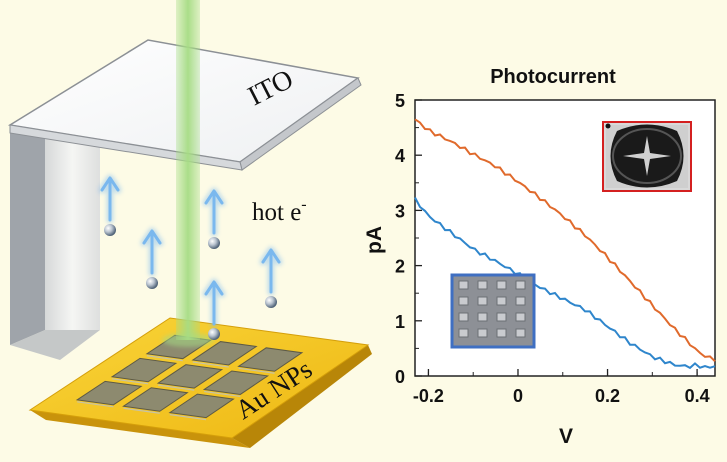 The image size is (727, 462). I want to click on x-tick-label: -0.2, so click(428, 396).